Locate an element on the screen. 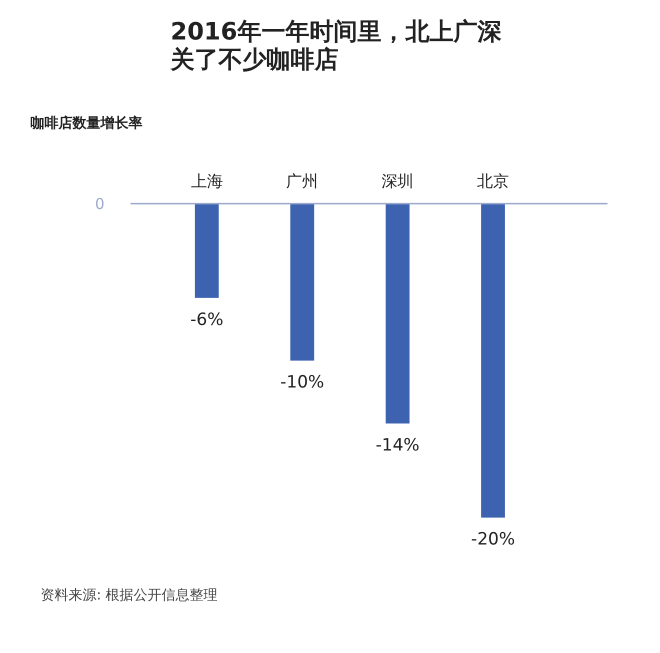 This screenshot has width=660, height=653. data-label: -20% is located at coordinates (493, 540).